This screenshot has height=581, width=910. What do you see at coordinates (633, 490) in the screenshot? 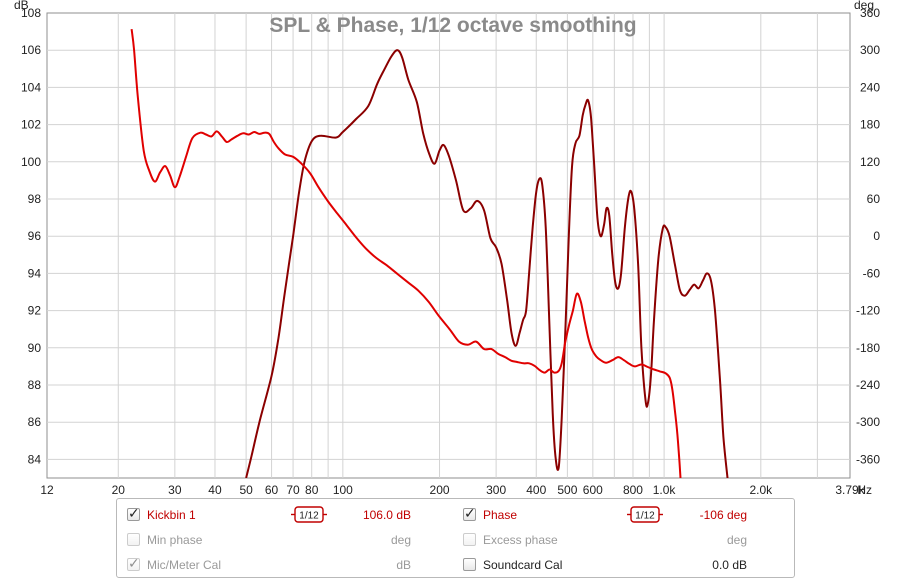
I see `x-tick-label: 800` at bounding box center [633, 490].